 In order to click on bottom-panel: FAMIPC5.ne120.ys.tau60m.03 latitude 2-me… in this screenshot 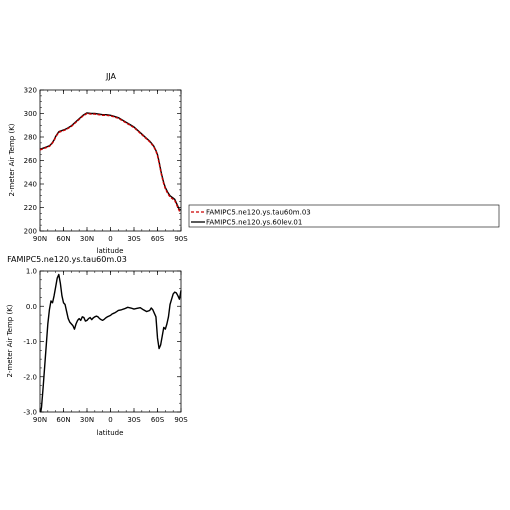, I will do `click(97, 346)`.